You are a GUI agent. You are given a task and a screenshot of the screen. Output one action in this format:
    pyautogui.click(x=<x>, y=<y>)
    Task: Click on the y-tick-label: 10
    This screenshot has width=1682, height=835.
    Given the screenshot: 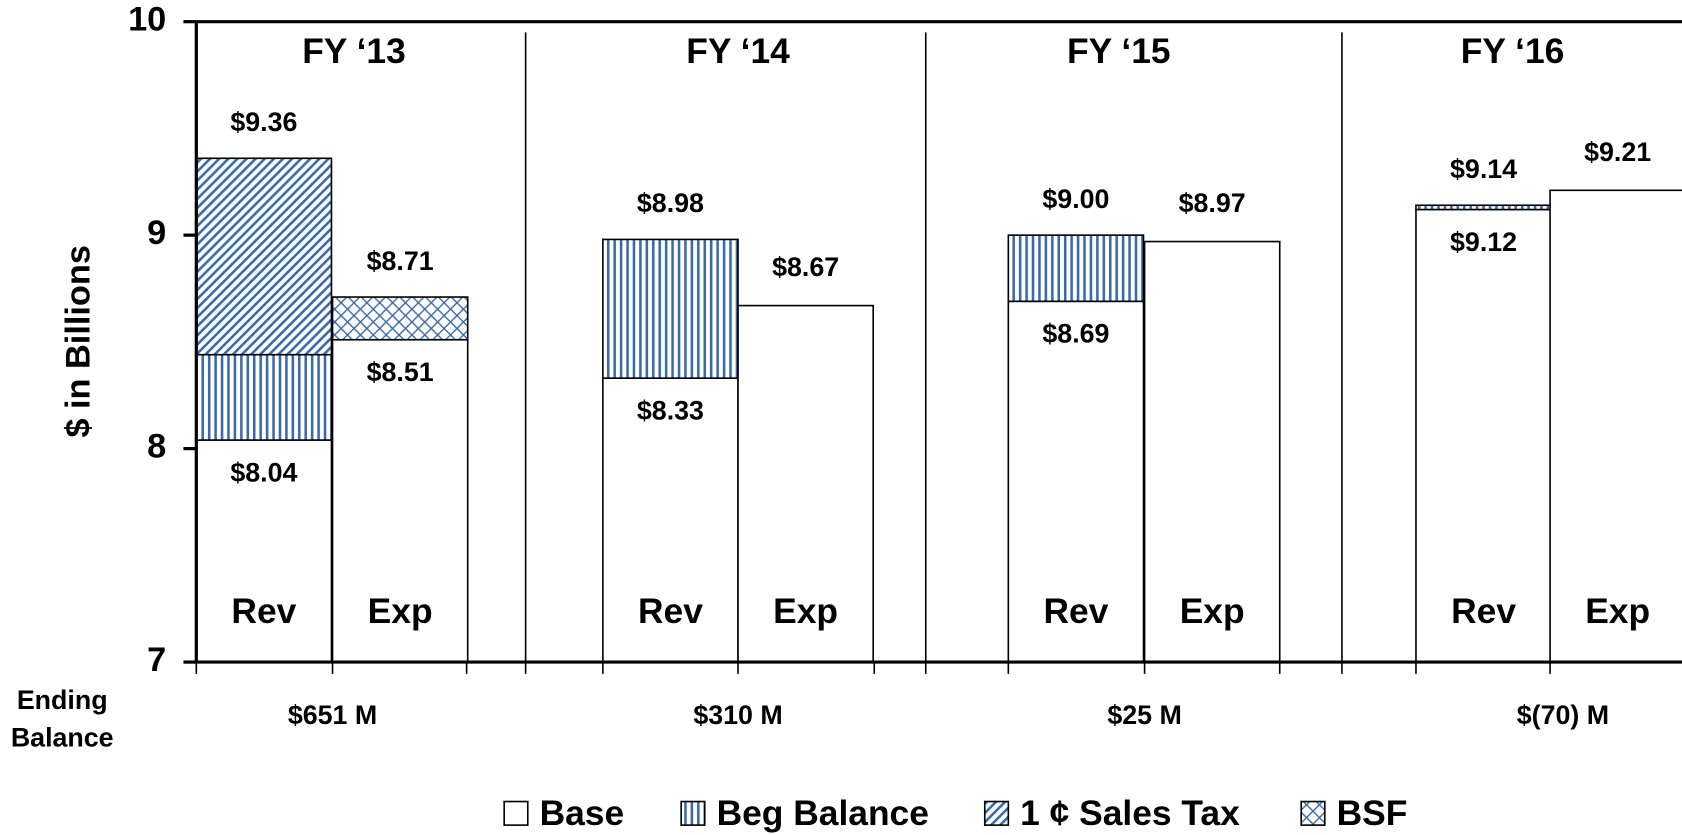 What is the action you would take?
    pyautogui.click(x=147, y=20)
    